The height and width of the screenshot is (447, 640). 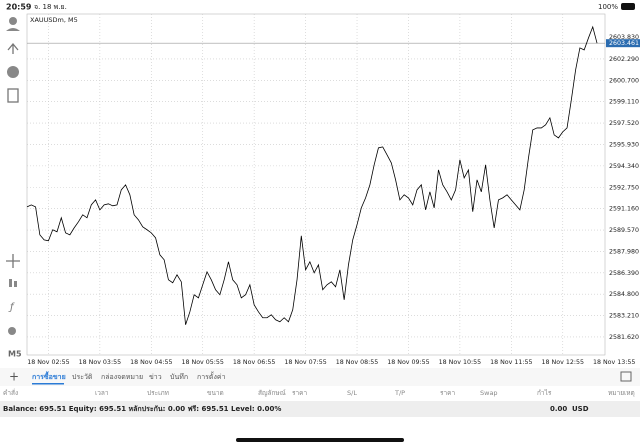 What do you see at coordinates (563, 362) in the screenshot?
I see `x-tick-label: 18 Nov 12:55` at bounding box center [563, 362].